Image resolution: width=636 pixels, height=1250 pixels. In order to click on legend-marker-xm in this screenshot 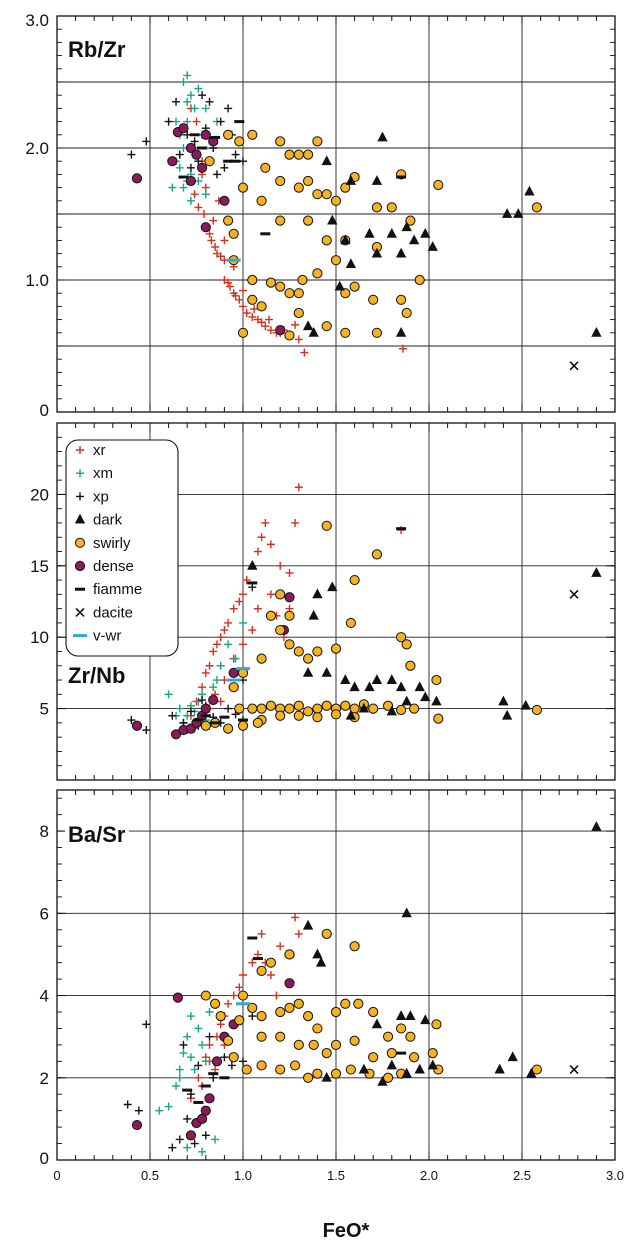, I will do `click(80, 473)`.